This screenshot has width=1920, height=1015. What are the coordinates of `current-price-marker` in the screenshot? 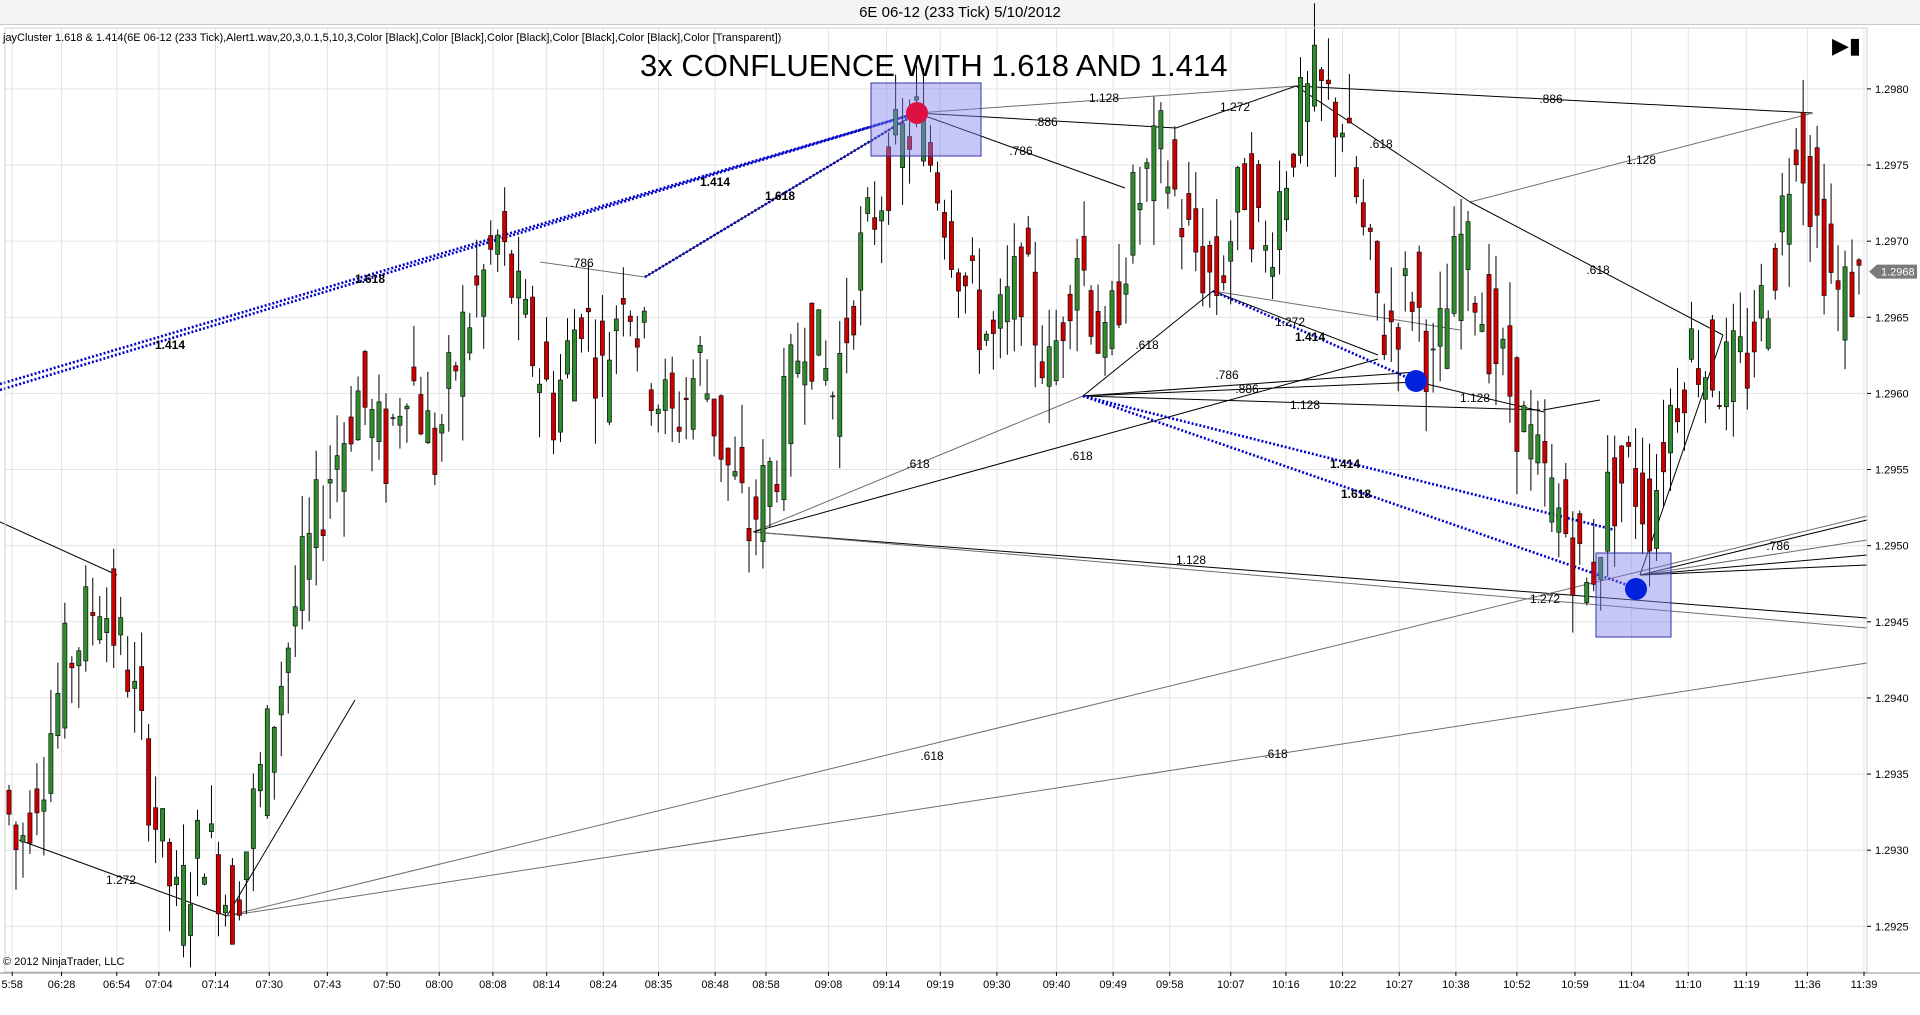 It's located at (1893, 271).